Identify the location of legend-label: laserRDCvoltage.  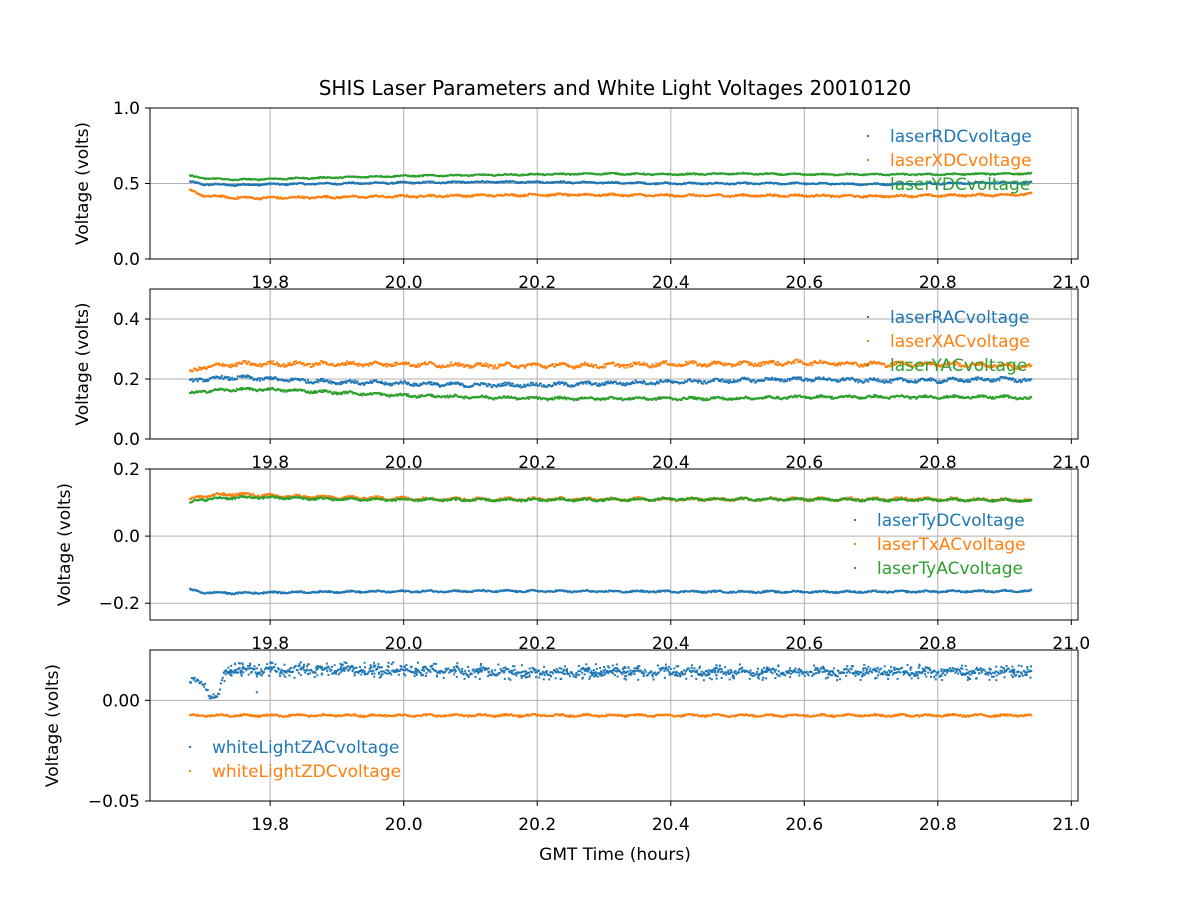
(961, 137).